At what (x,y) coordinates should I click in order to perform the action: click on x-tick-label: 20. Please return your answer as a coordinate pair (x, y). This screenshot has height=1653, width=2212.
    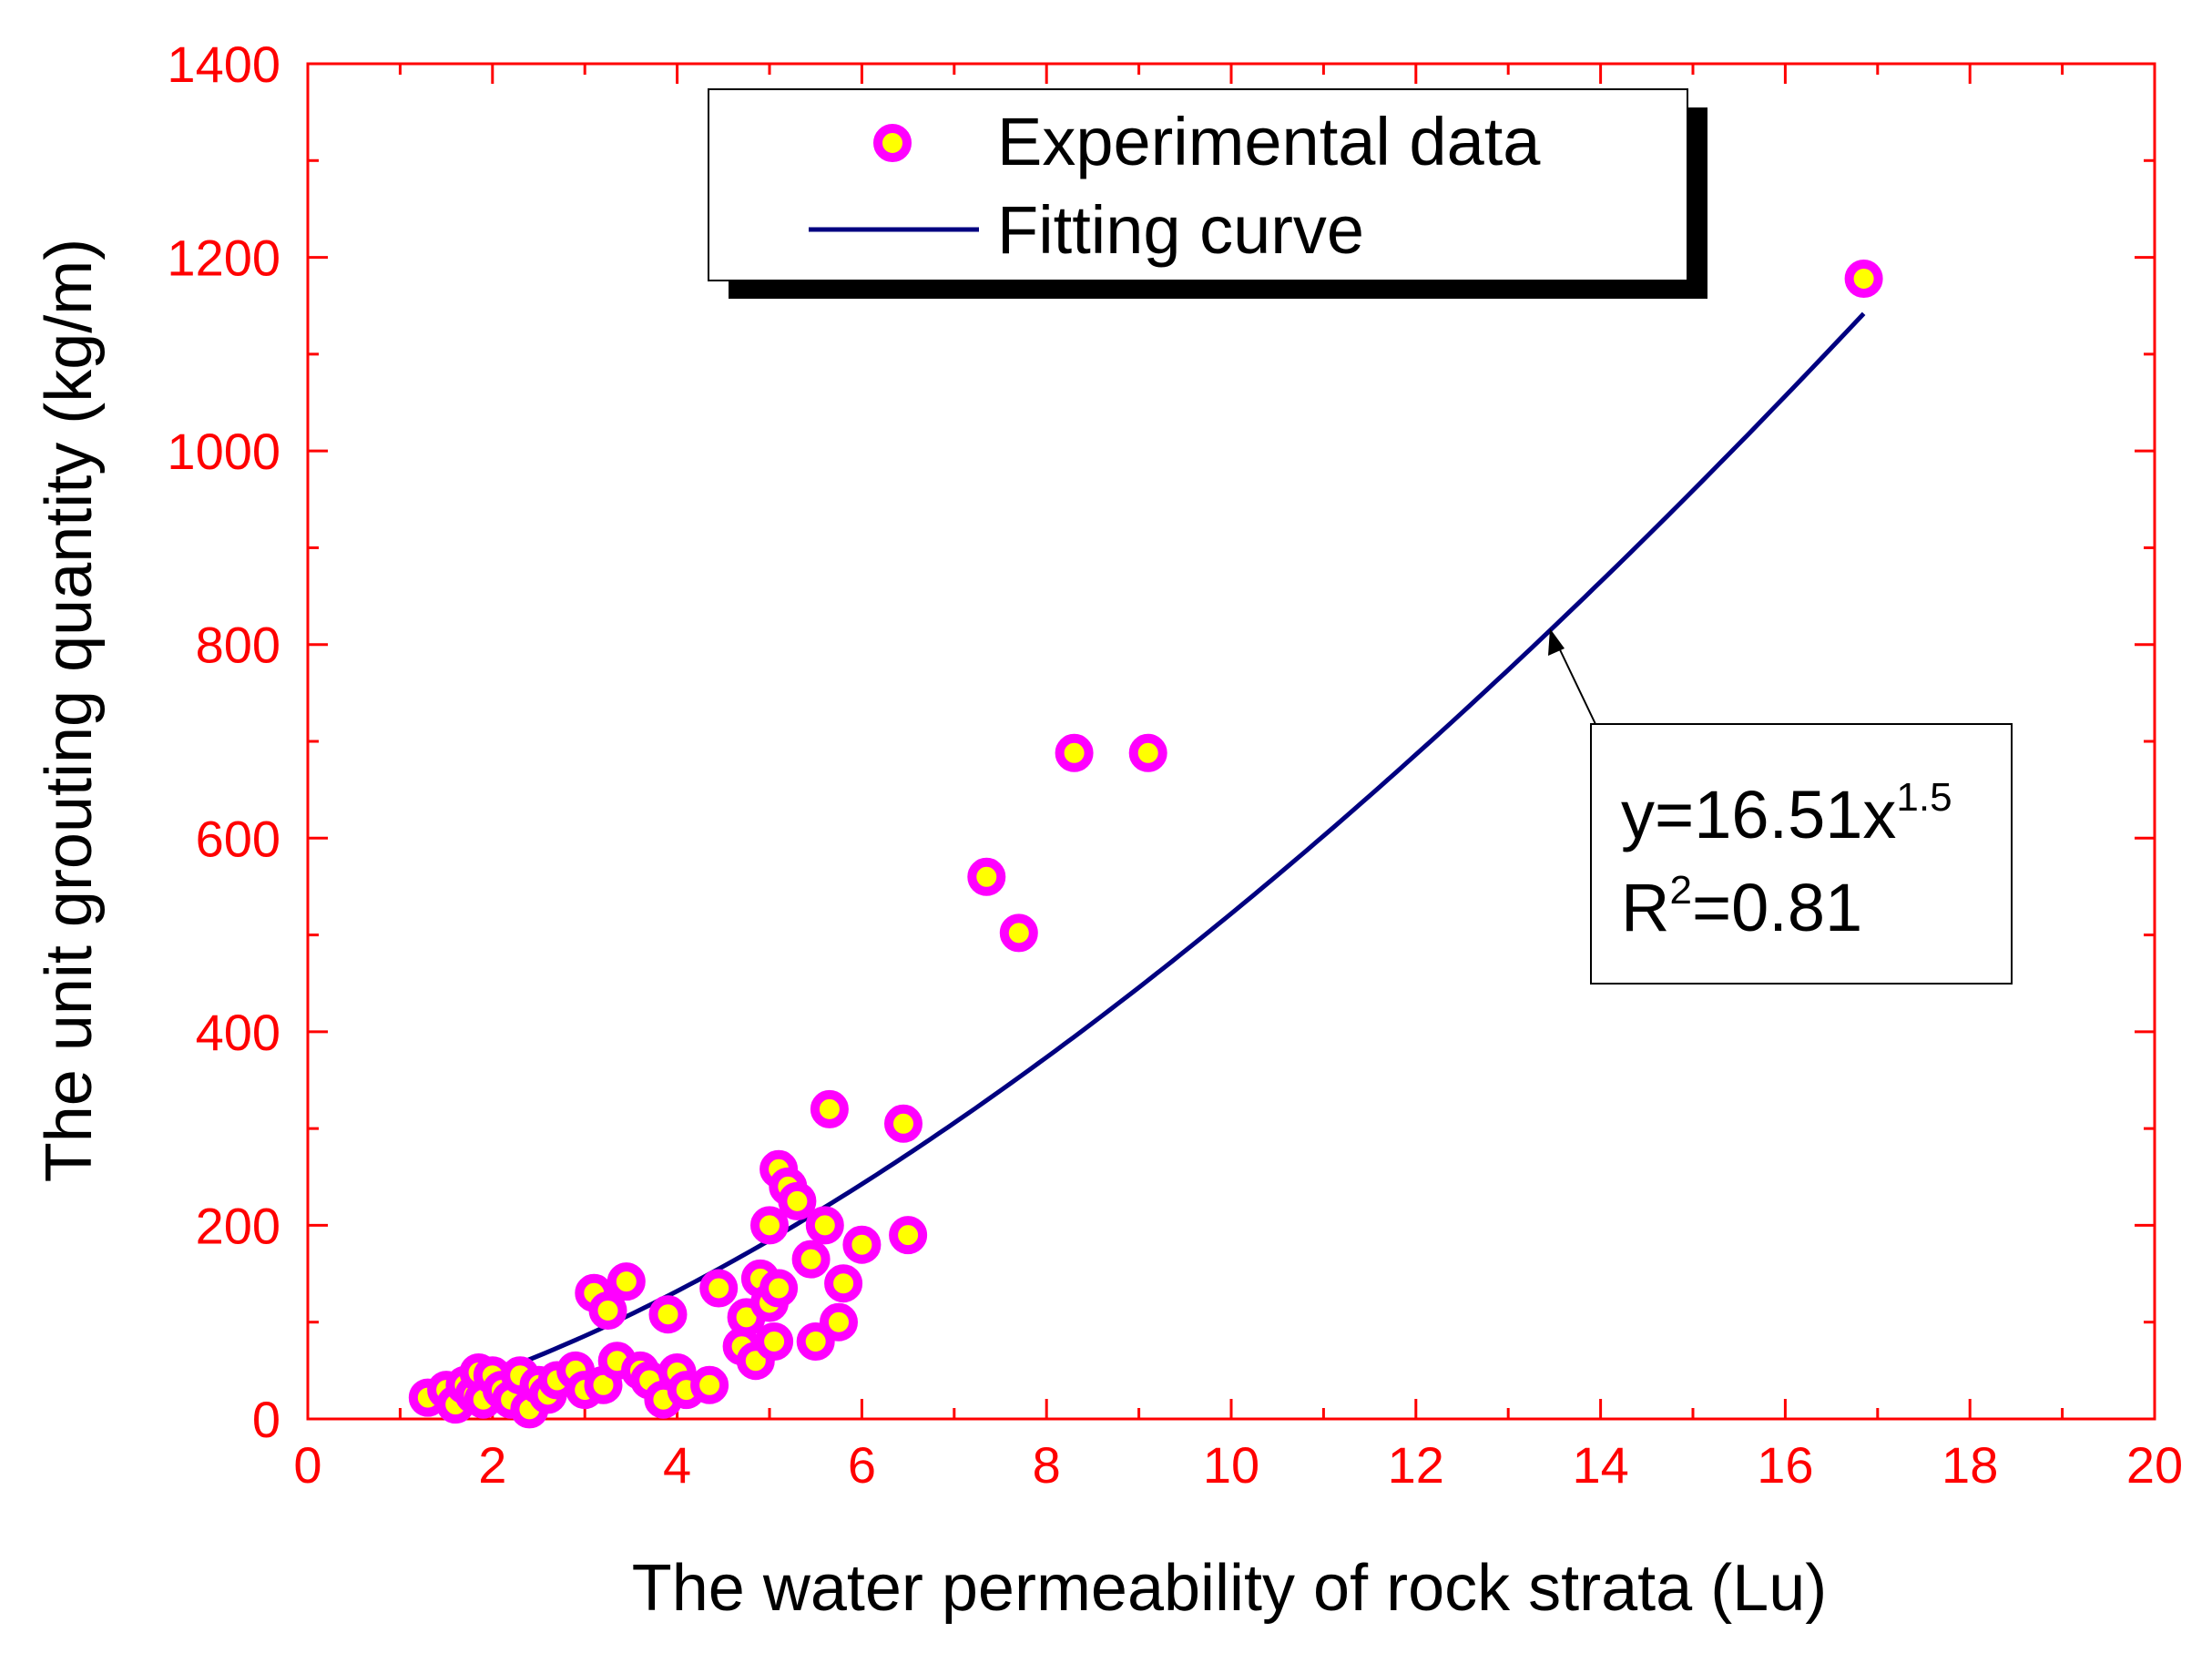
    Looking at the image, I should click on (2154, 1465).